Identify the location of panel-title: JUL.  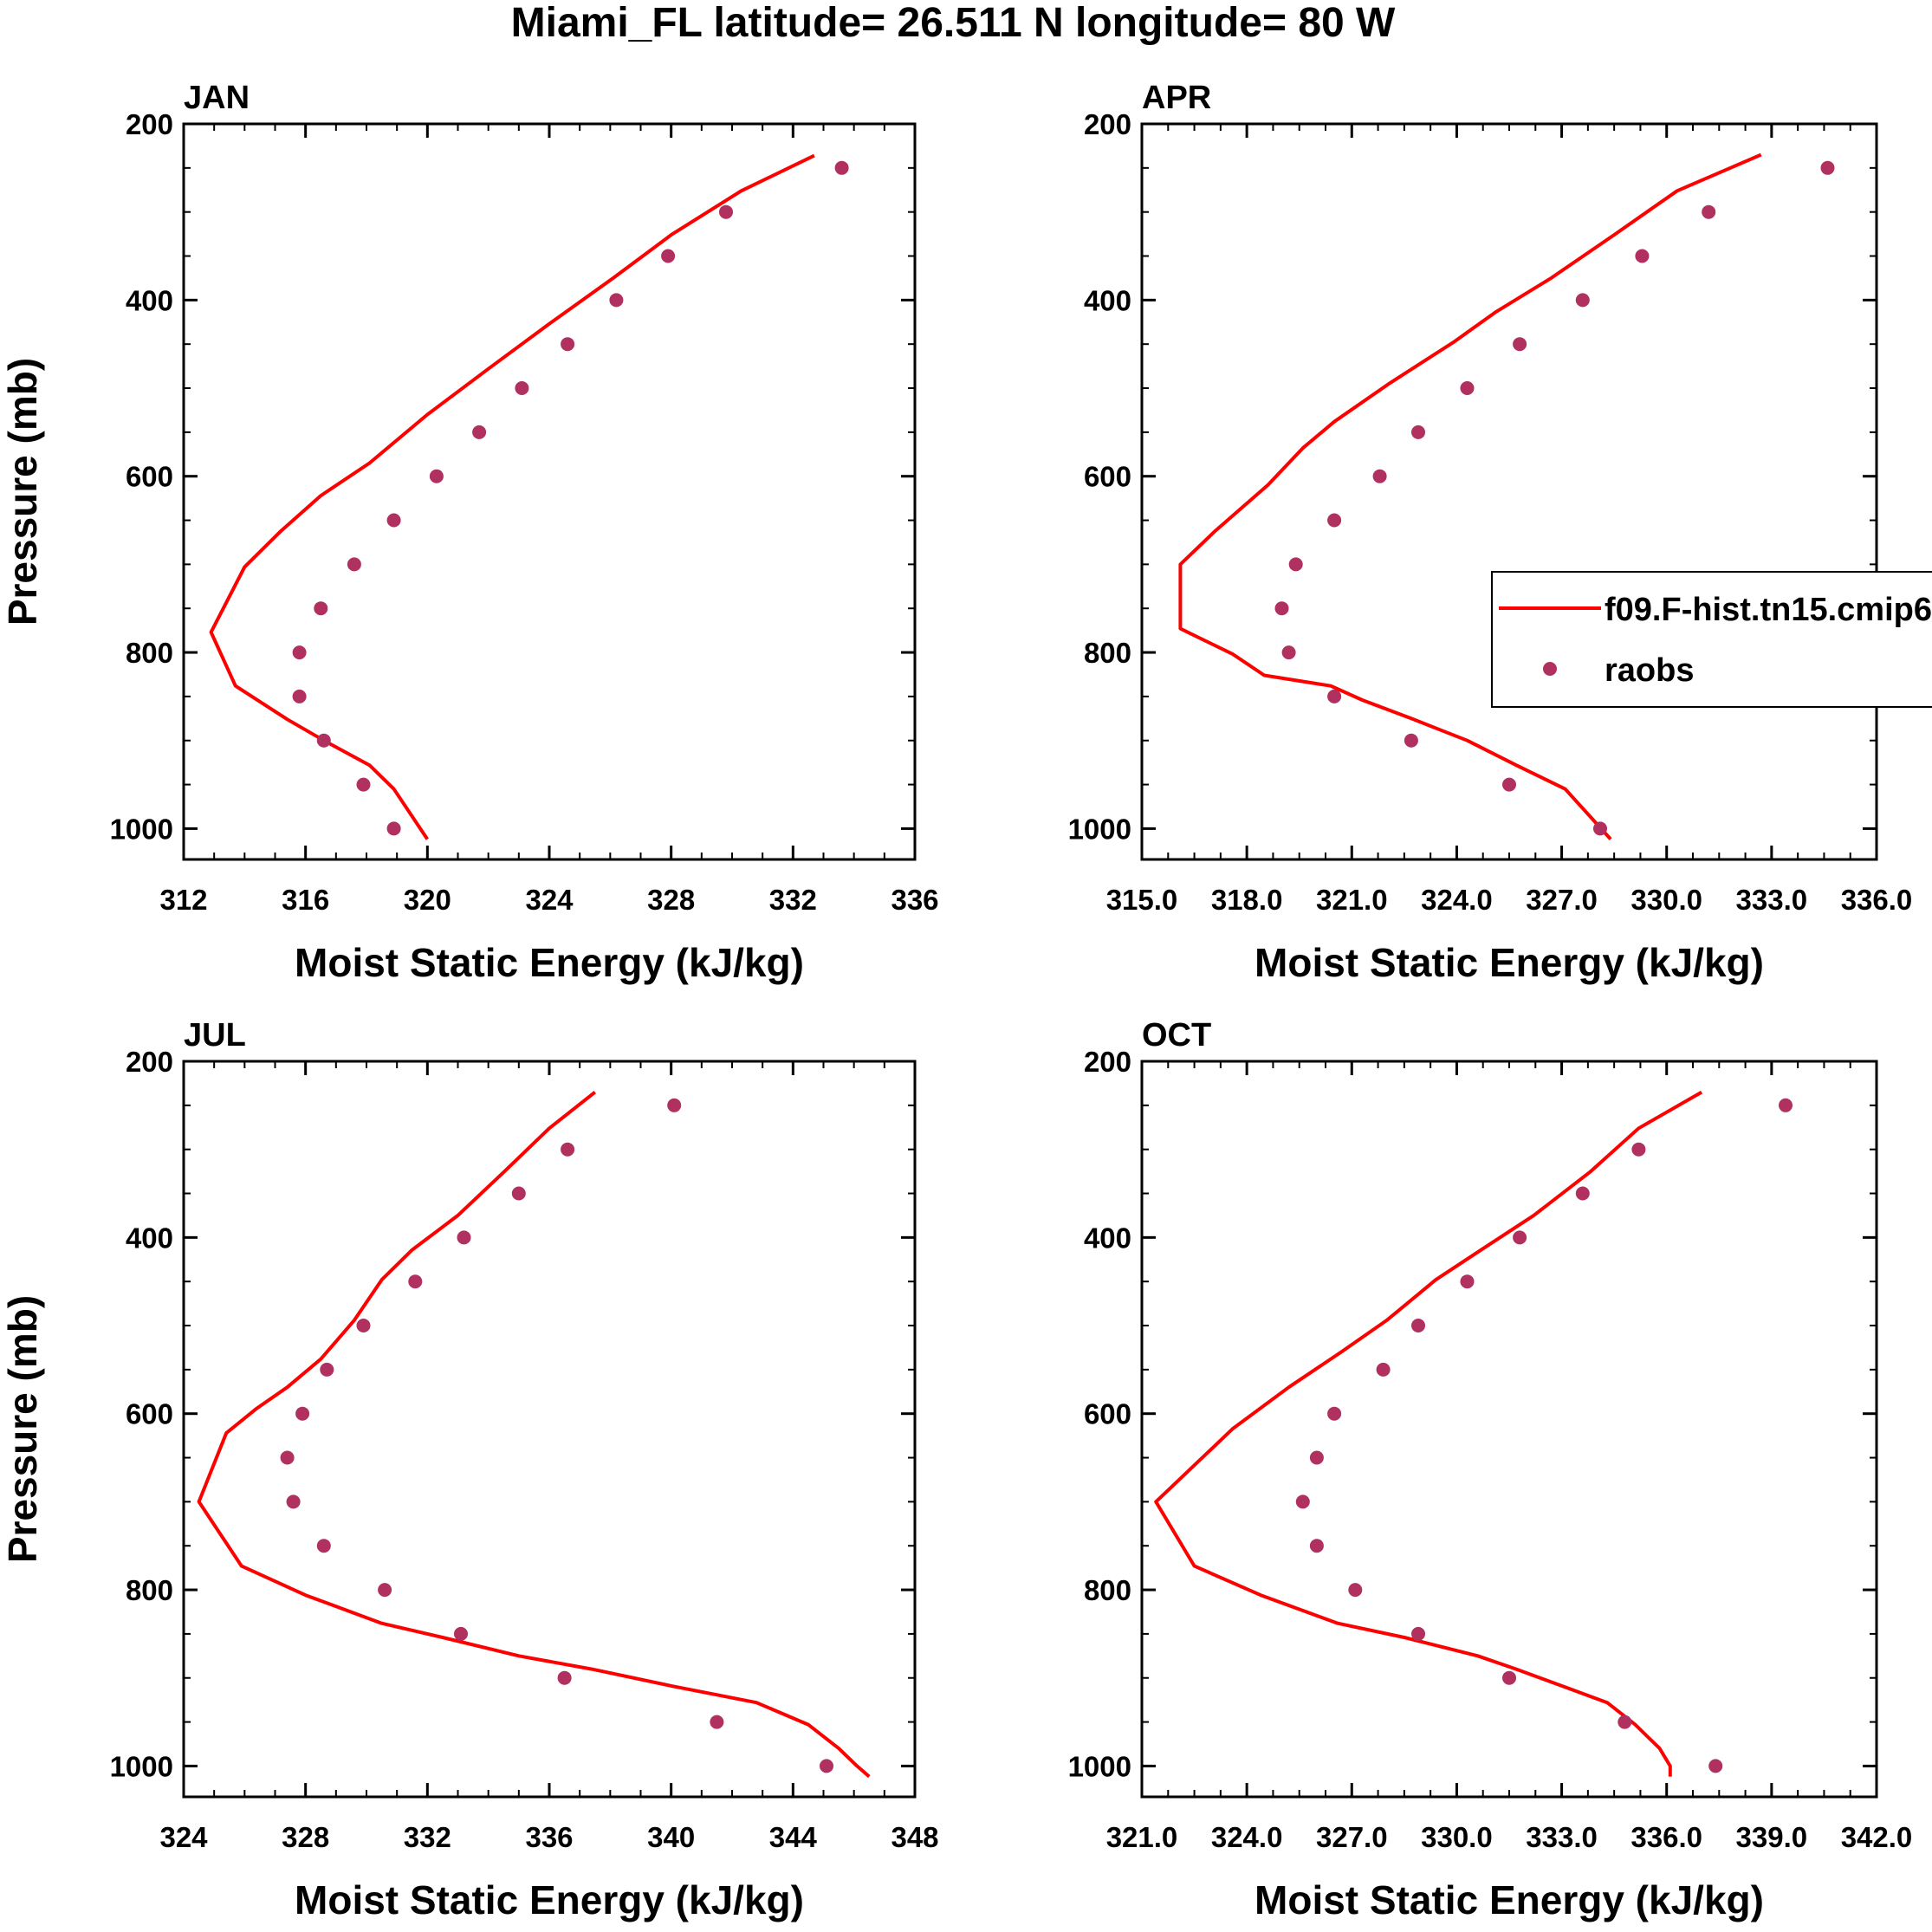
(215, 1036).